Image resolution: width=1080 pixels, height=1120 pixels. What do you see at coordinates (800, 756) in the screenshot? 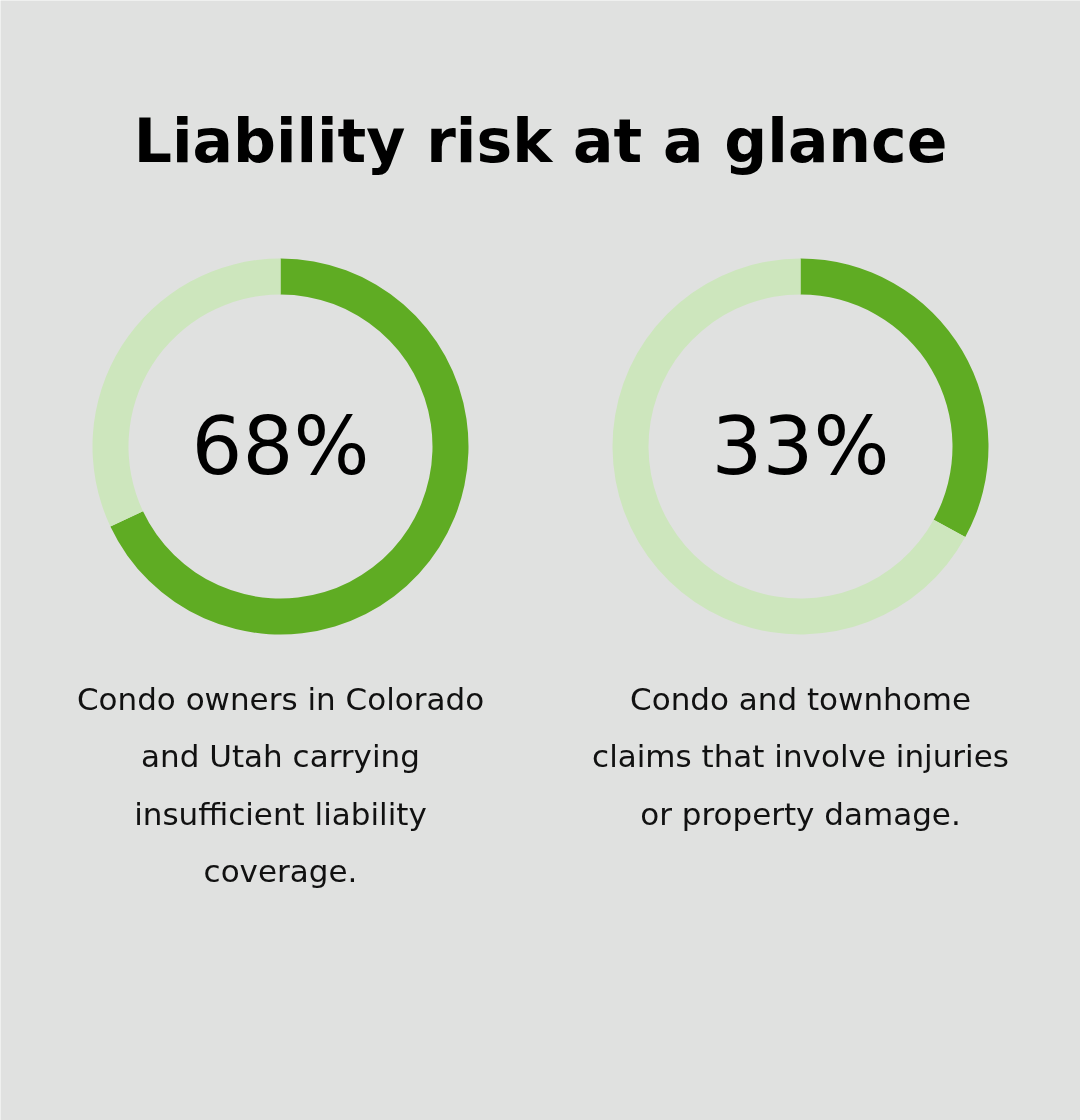
I see `text: Condo and townhome claims that involve injuries or property damage.` at bounding box center [800, 756].